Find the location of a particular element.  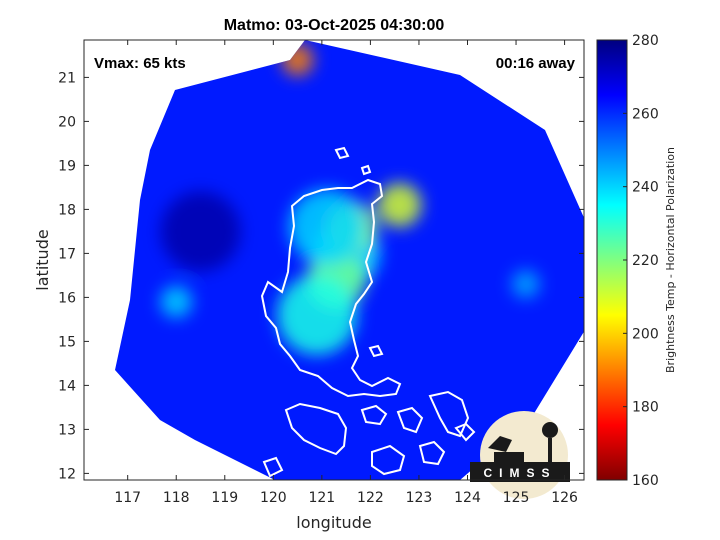

y-tick-label: 19 is located at coordinates (67, 166).